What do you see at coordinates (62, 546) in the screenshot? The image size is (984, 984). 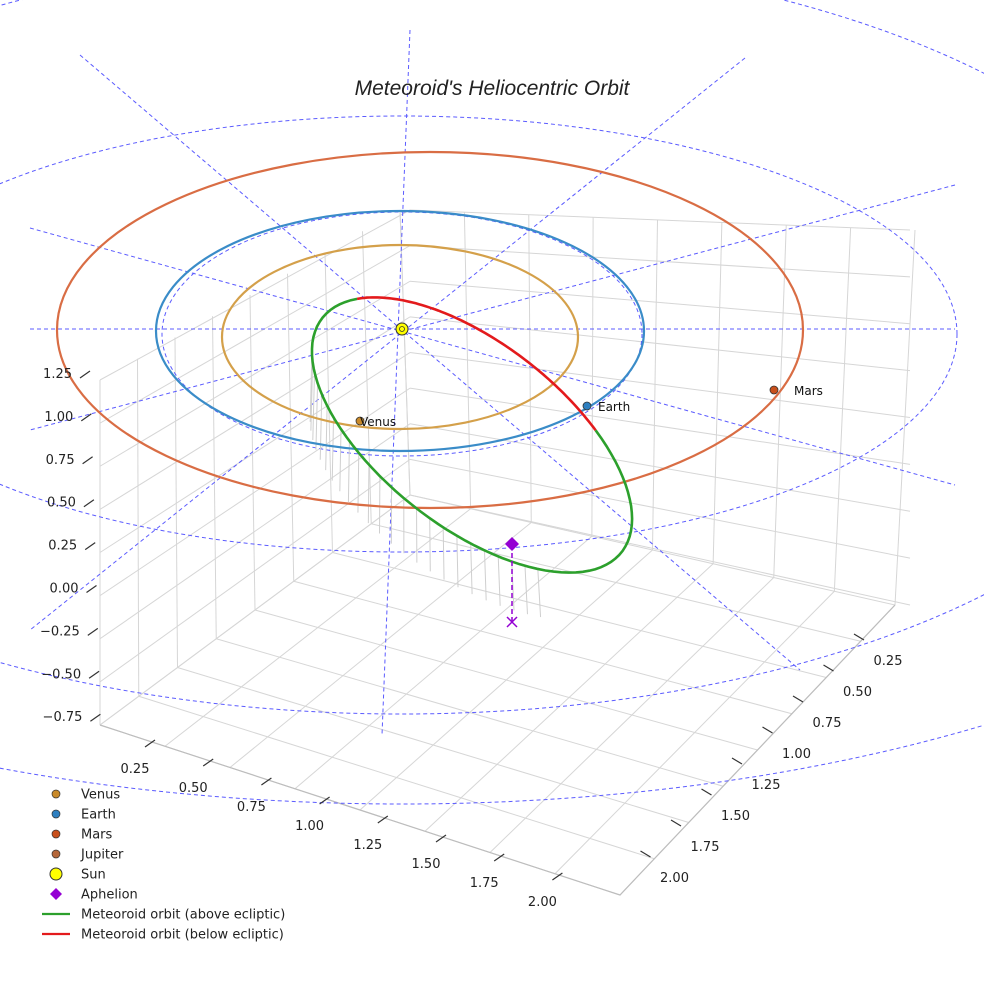 I see `z-tick-label: 0.25` at bounding box center [62, 546].